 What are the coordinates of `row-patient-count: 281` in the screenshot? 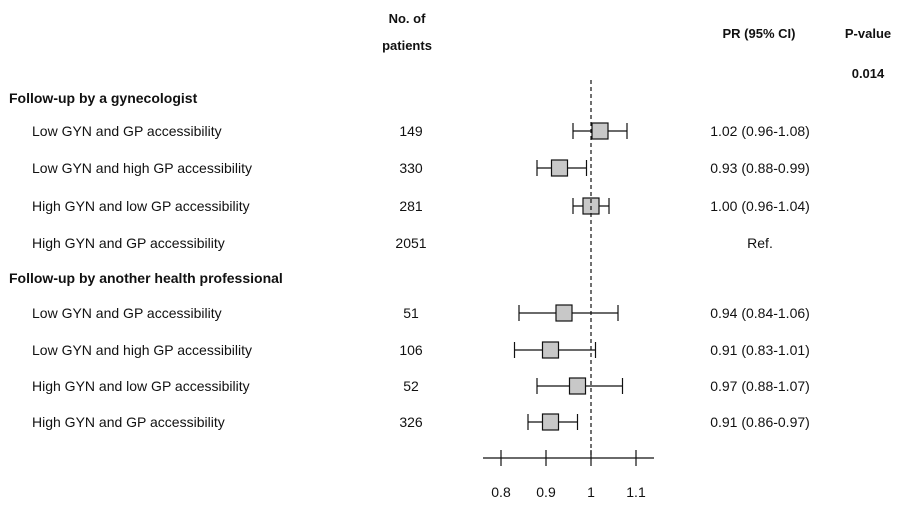 It's located at (411, 206).